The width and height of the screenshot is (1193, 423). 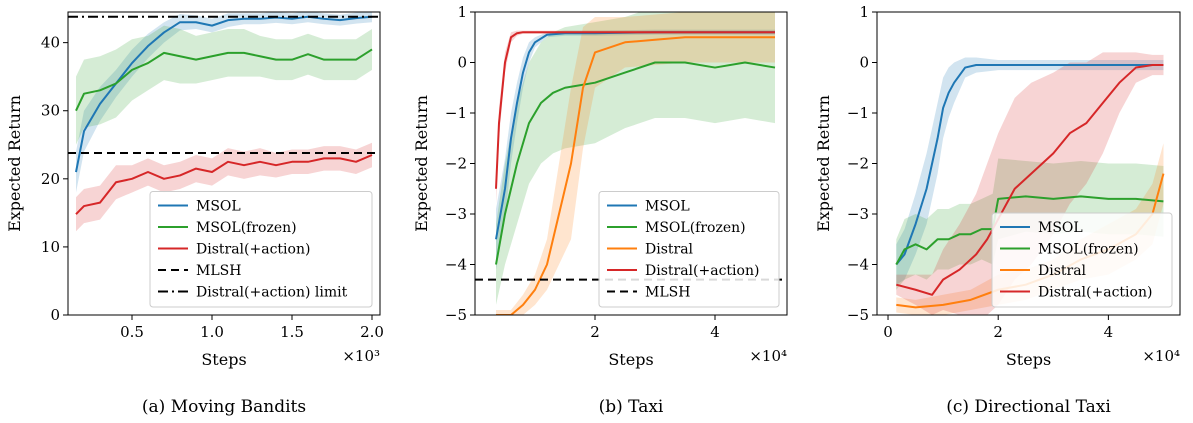 I want to click on panel-caption: (a) Moving Bandits, so click(x=224, y=407).